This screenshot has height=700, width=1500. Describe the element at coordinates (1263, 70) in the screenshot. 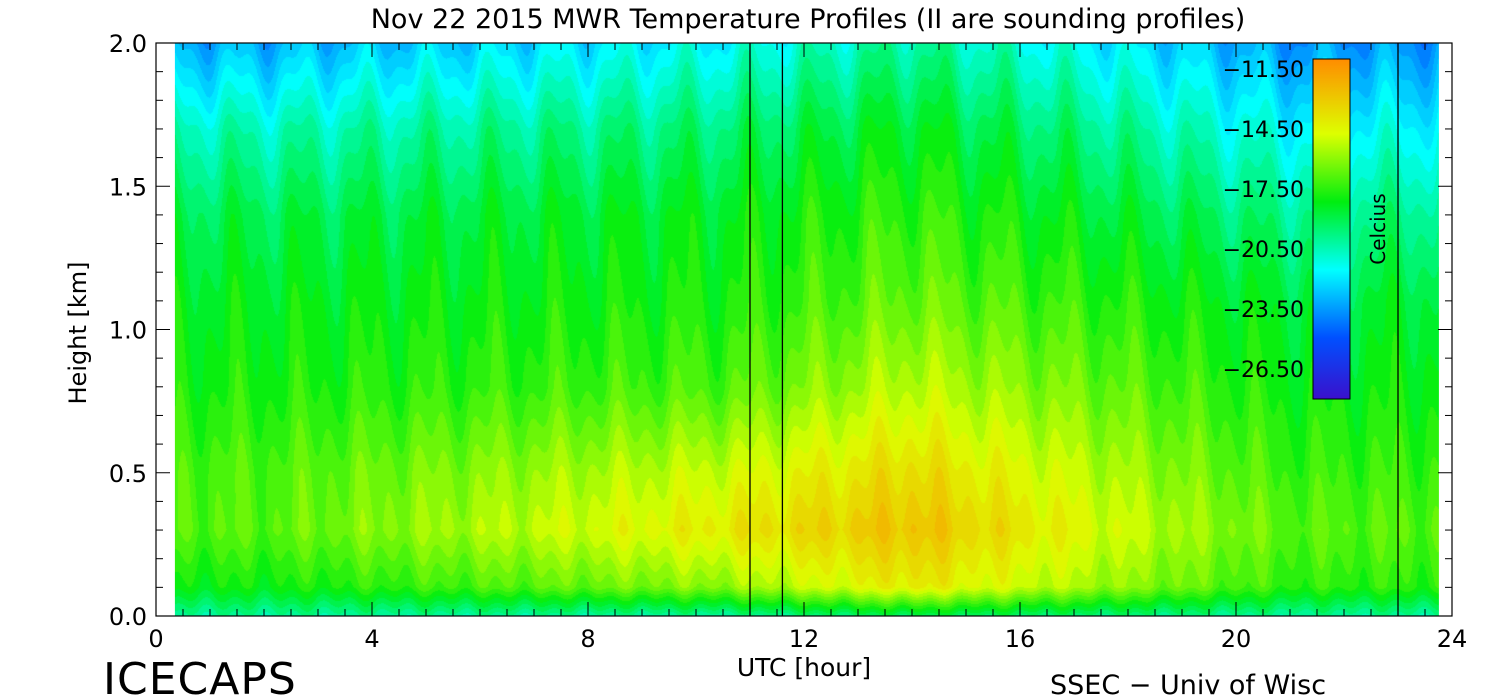

I see `colorbar-tick-label: −11.50` at that location.